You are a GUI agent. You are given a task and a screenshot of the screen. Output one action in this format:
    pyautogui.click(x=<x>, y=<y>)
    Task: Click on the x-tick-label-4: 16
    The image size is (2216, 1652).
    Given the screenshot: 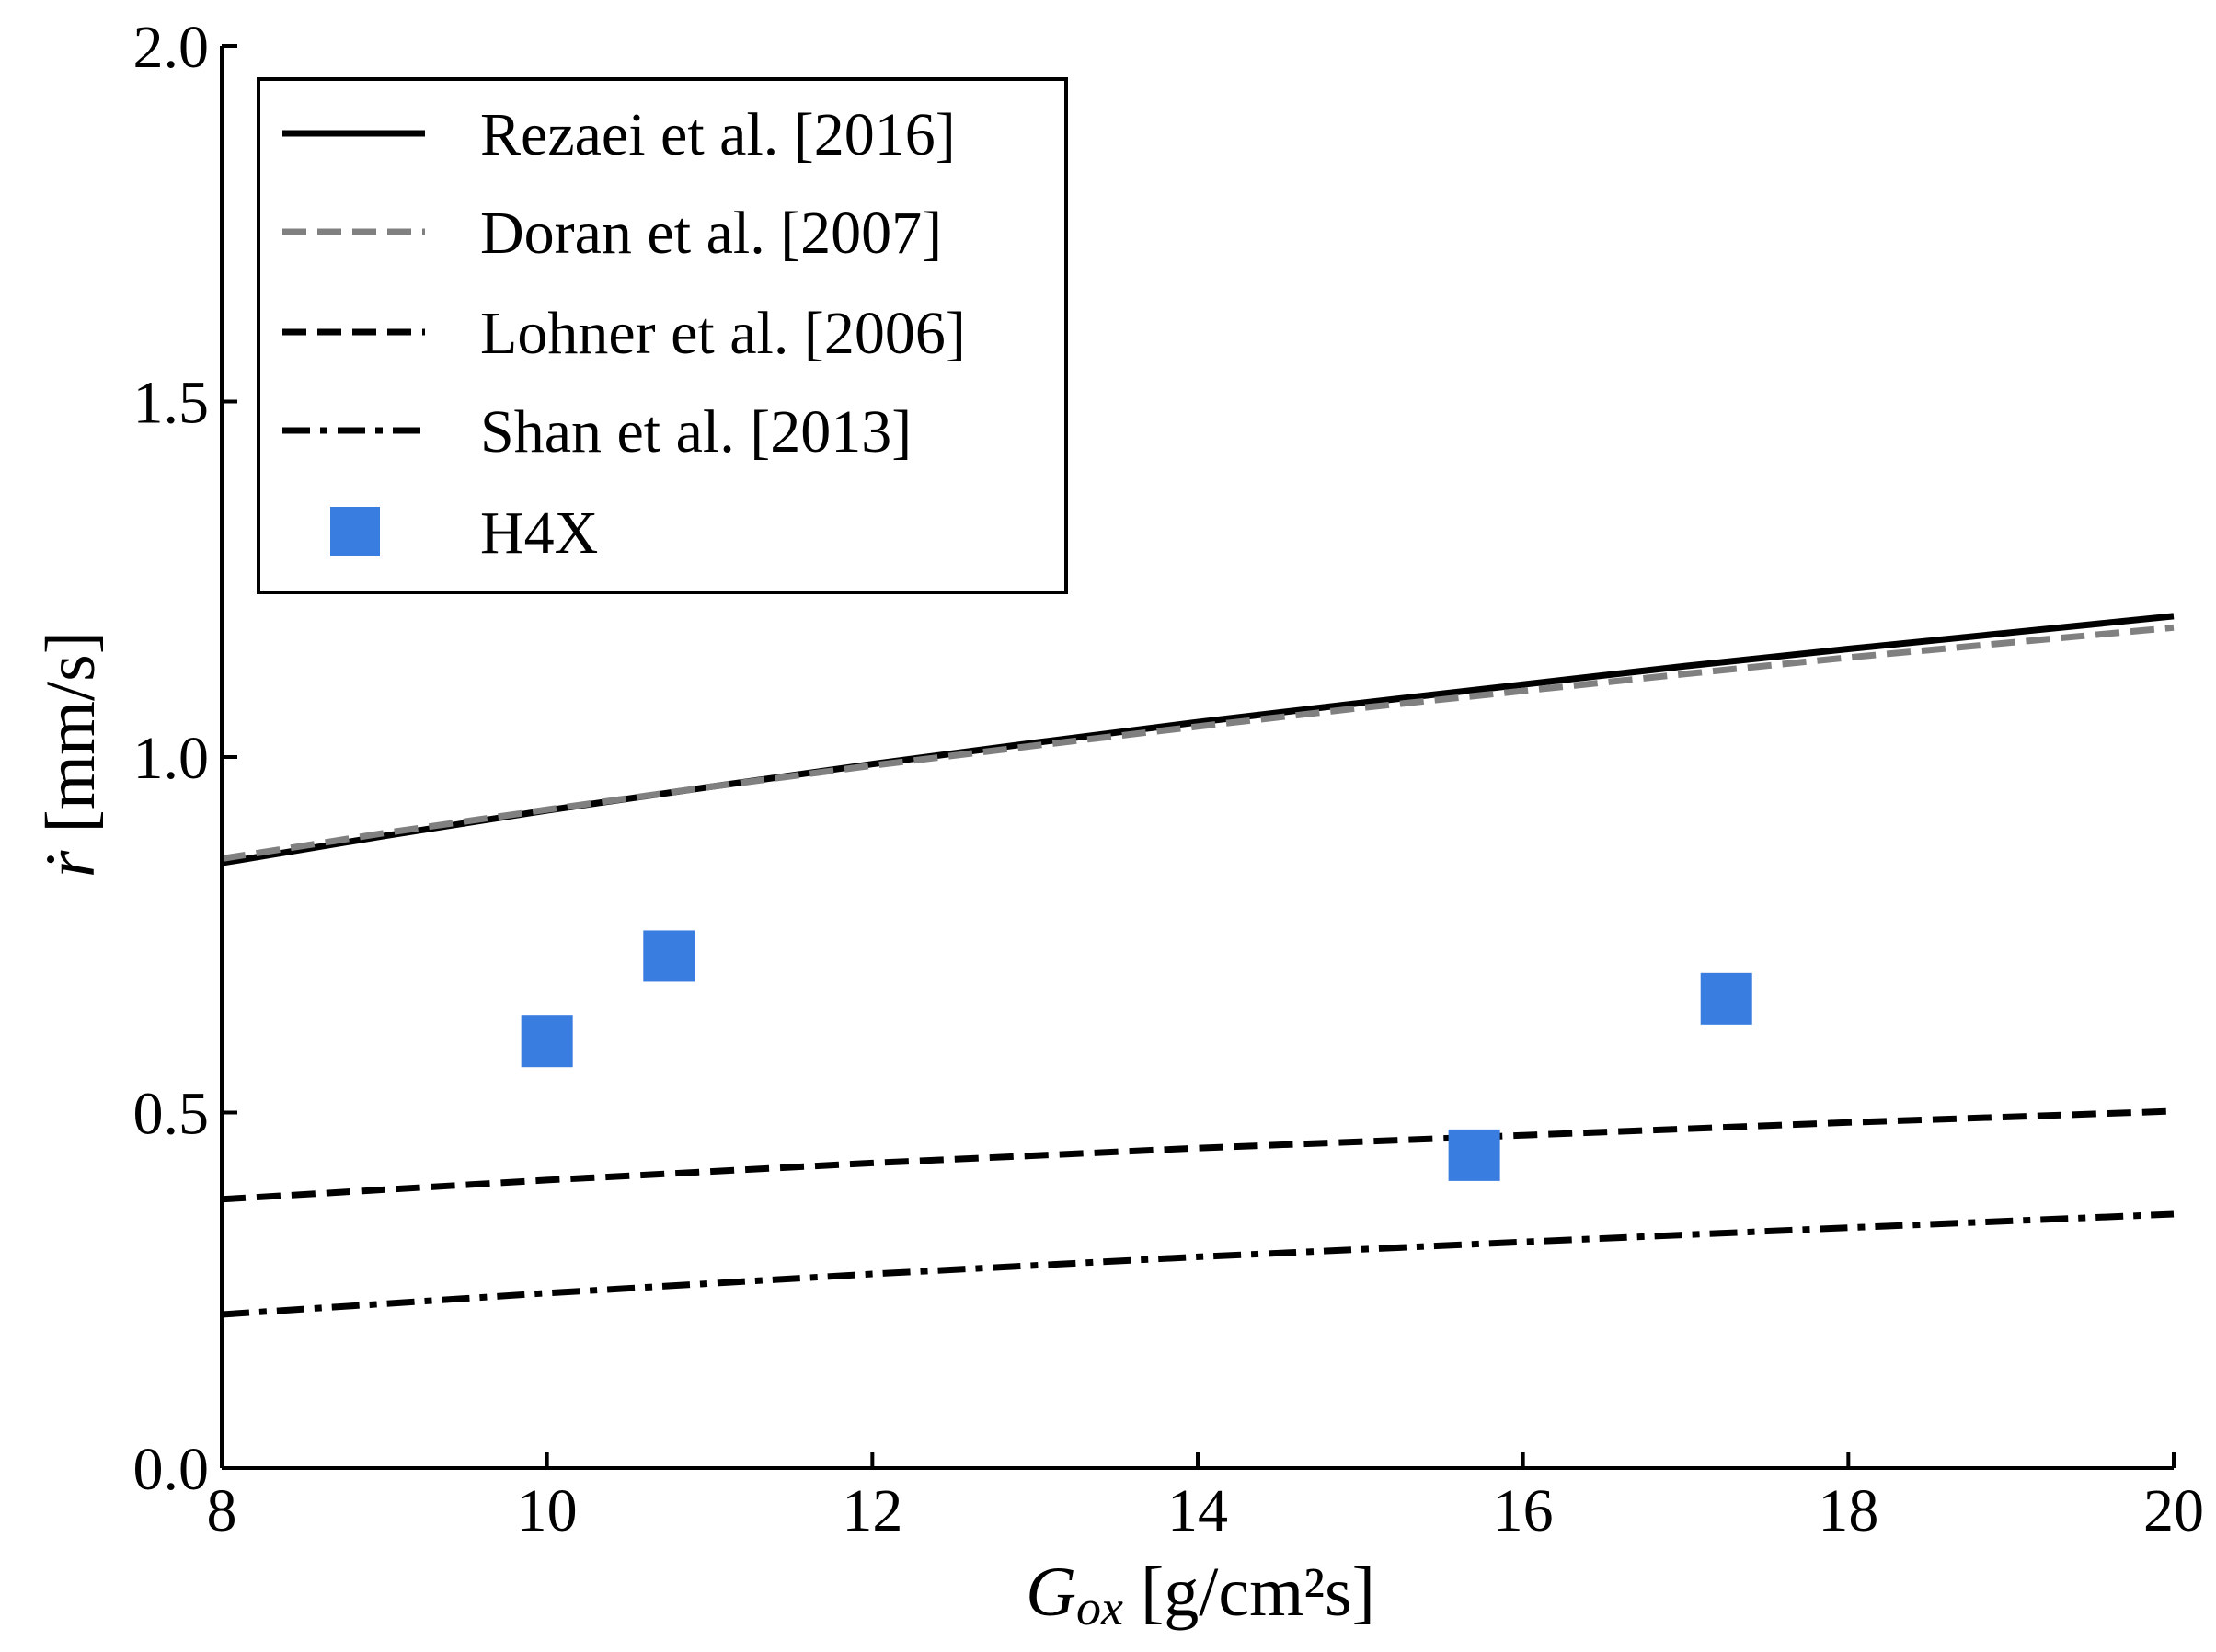 What is the action you would take?
    pyautogui.click(x=1523, y=1510)
    